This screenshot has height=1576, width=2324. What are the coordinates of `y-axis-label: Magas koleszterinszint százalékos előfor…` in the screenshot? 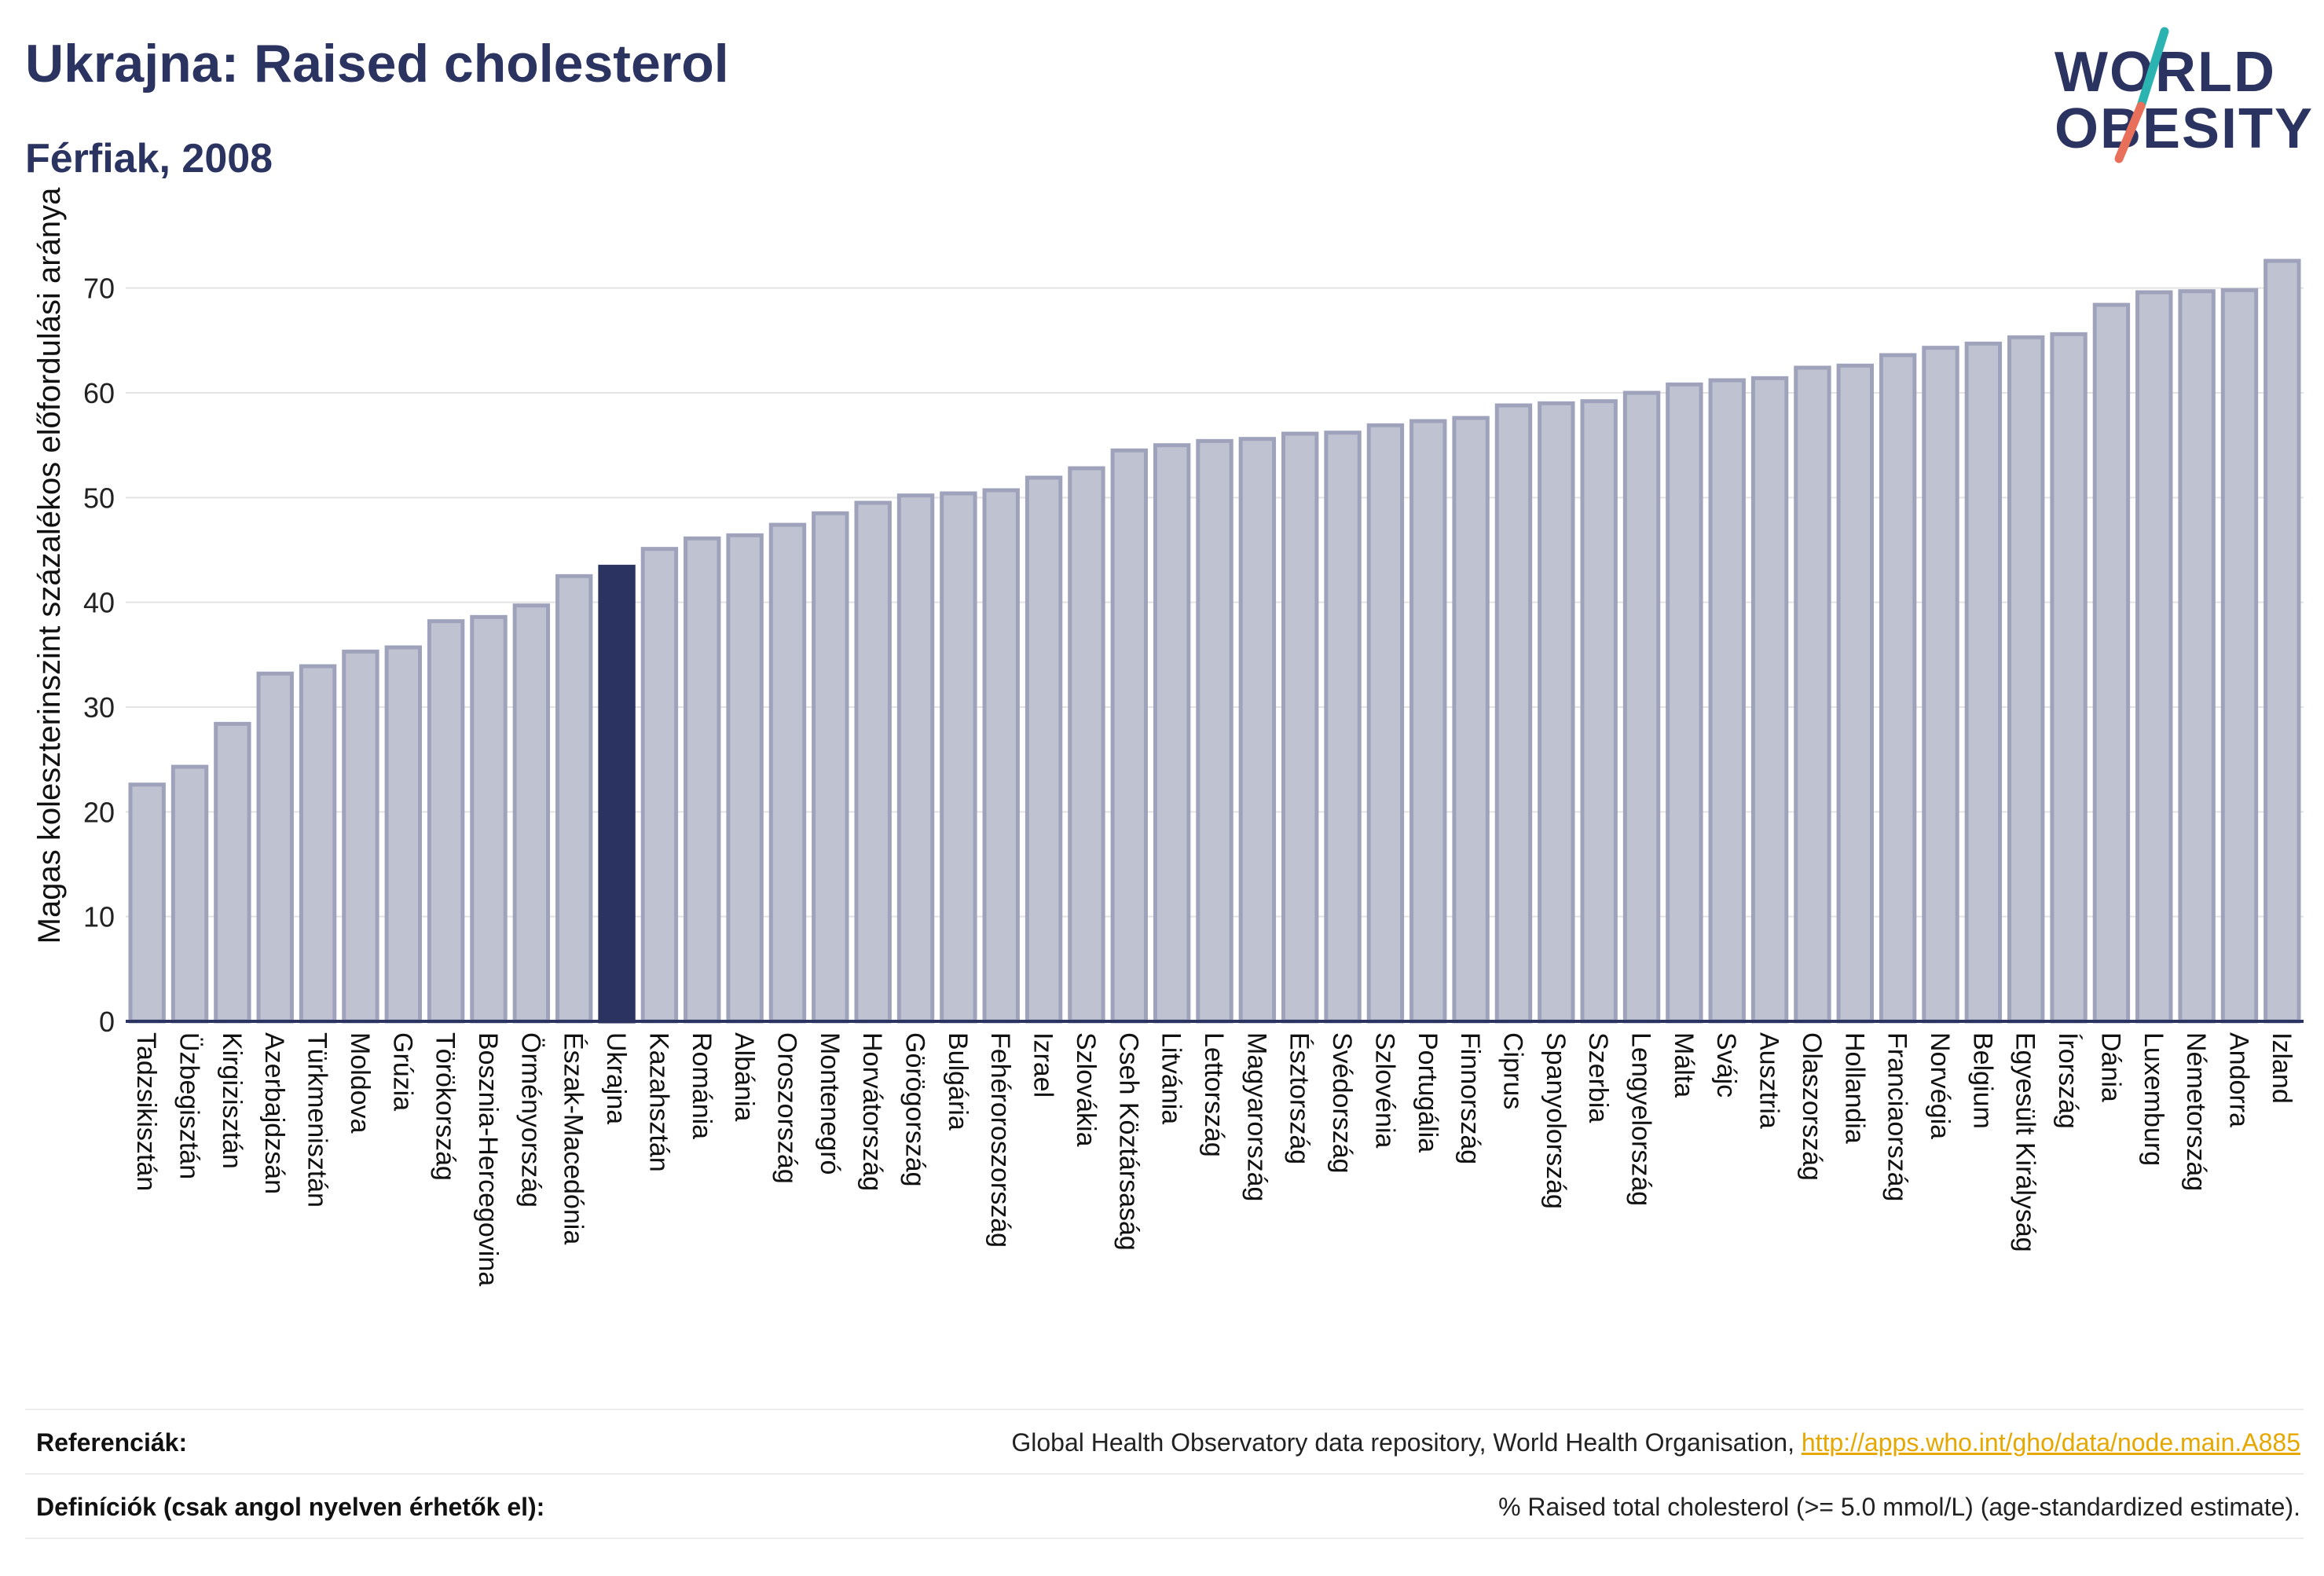 It's located at (49, 565).